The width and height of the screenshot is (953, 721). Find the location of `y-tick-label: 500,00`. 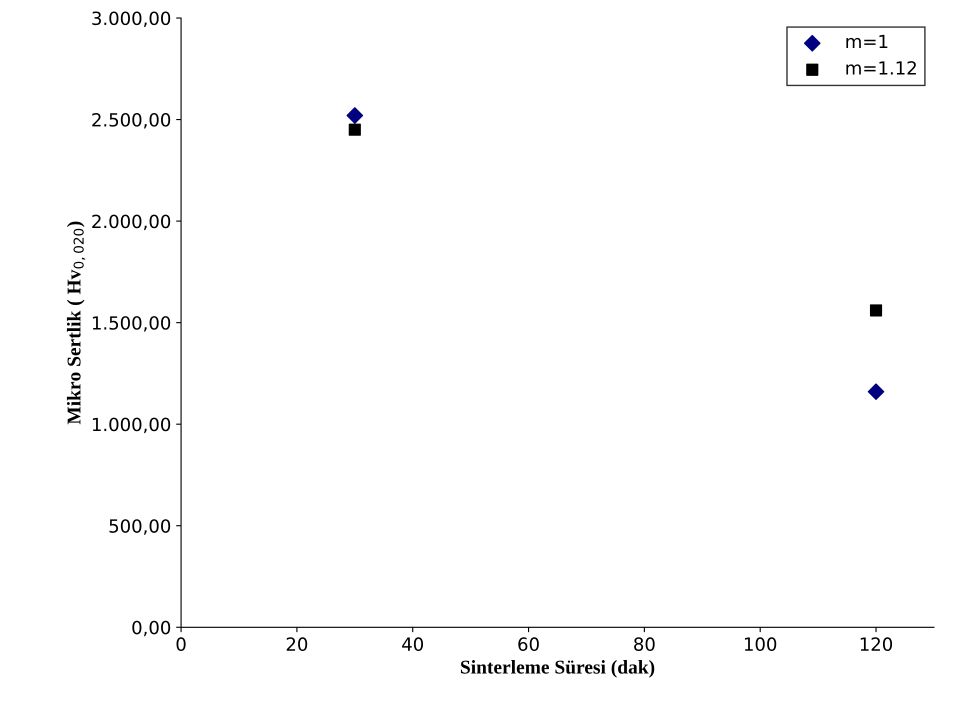

y-tick-label: 500,00 is located at coordinates (140, 527).